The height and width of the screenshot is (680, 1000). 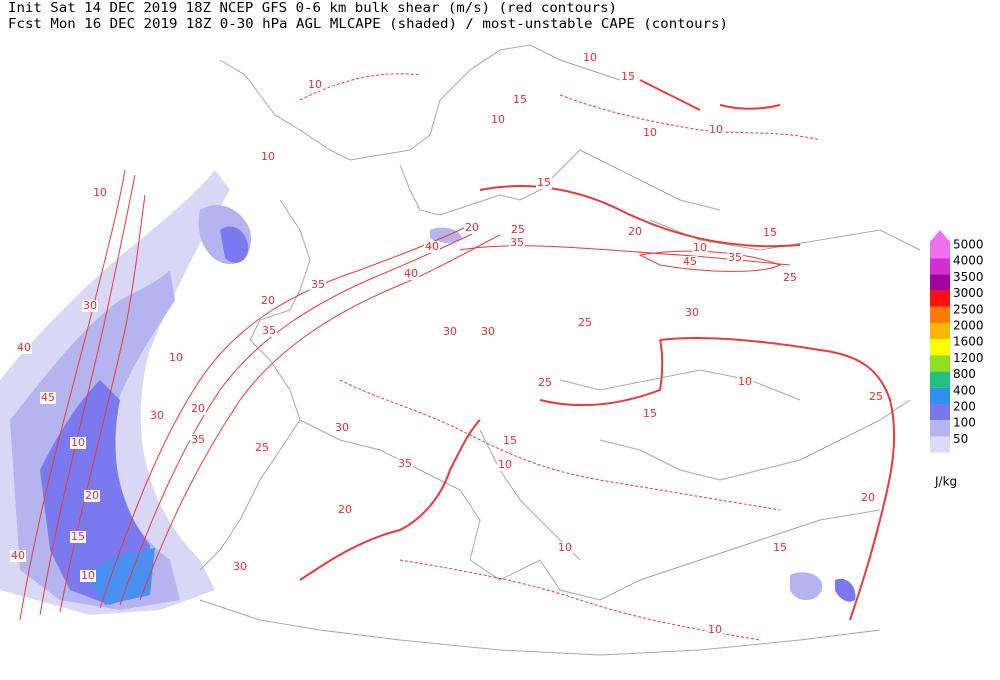 What do you see at coordinates (968, 326) in the screenshot?
I see `legend-label: 2000` at bounding box center [968, 326].